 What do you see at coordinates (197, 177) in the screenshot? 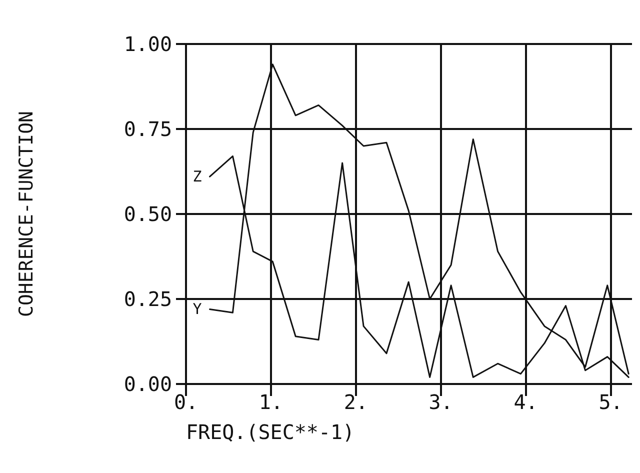
I see `series-label: Z` at bounding box center [197, 177].